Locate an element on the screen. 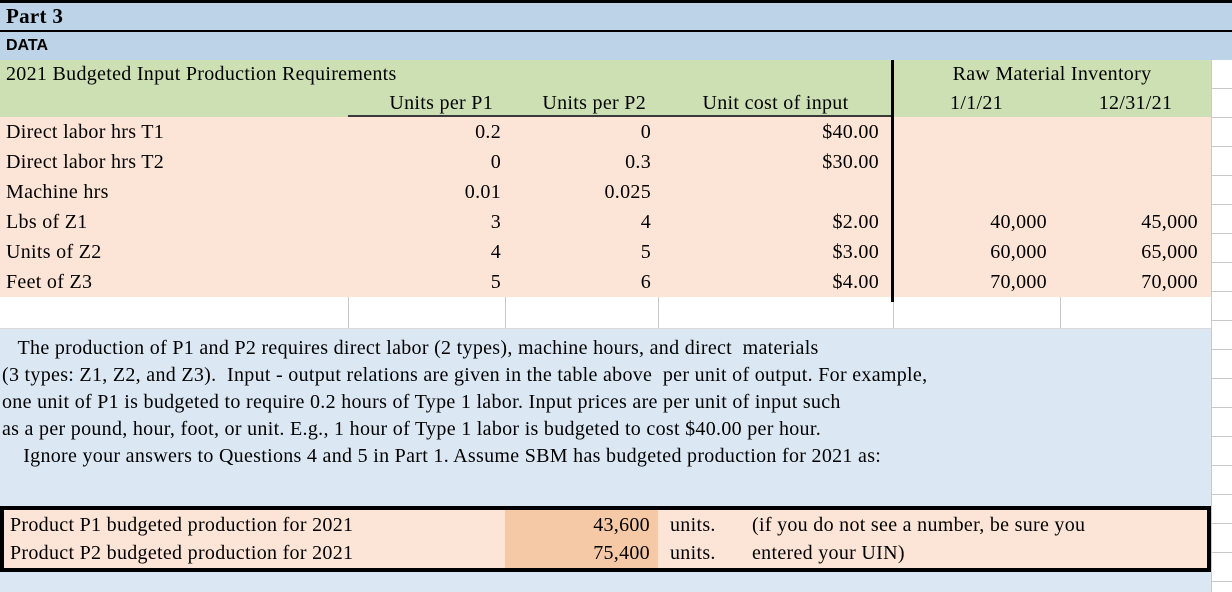 Image resolution: width=1232 pixels, height=592 pixels. adjacent-empty-column is located at coordinates (1221, 326).